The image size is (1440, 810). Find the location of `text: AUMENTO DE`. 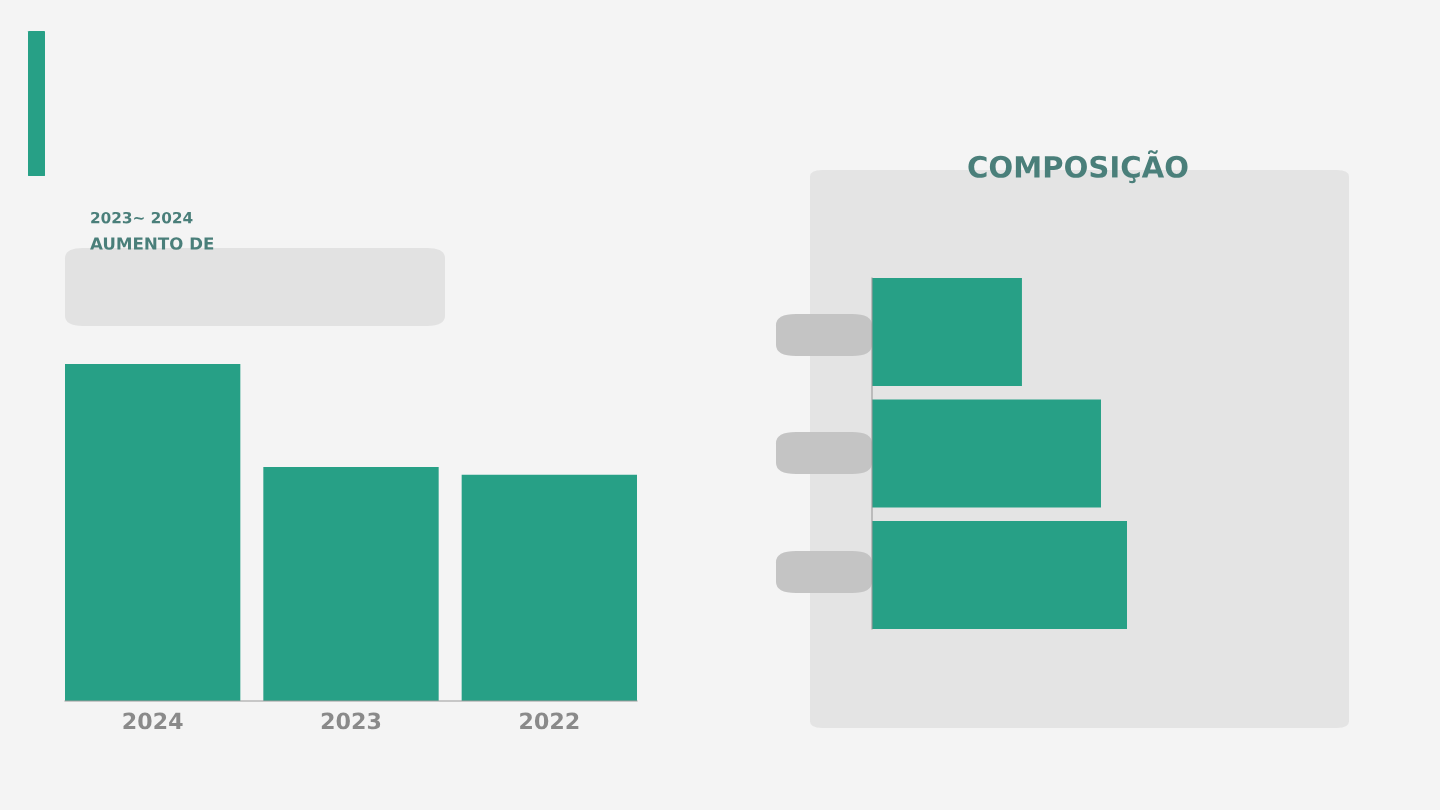

text: AUMENTO DE is located at coordinates (152, 243).